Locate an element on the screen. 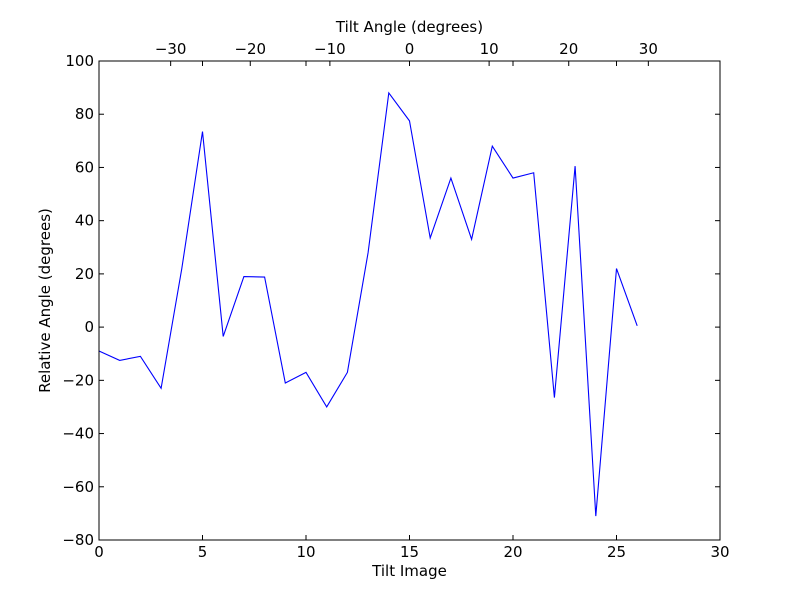 The width and height of the screenshot is (800, 600). x-tick-label: 0 is located at coordinates (99, 552).